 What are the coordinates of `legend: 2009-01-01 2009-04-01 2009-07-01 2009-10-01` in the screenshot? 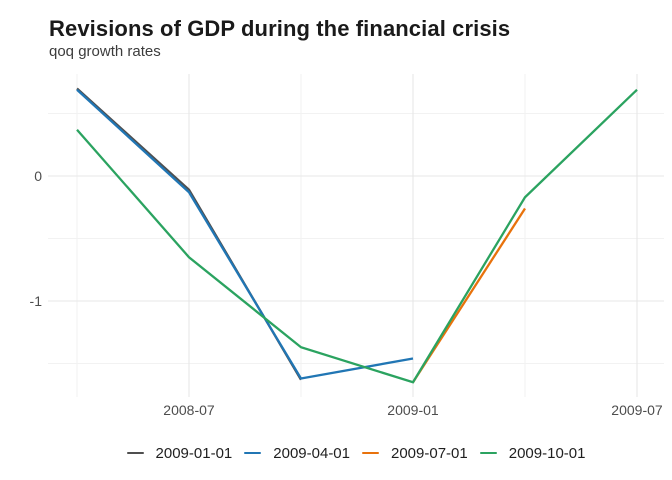 It's located at (356, 453).